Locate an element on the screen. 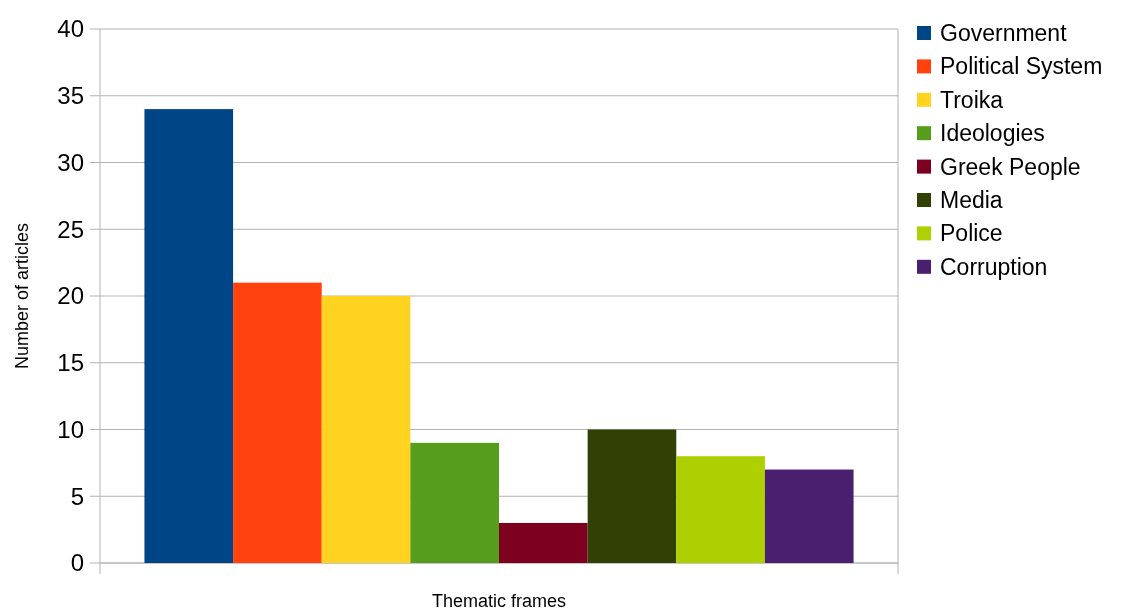  y-tick-label: 40 is located at coordinates (70, 29).